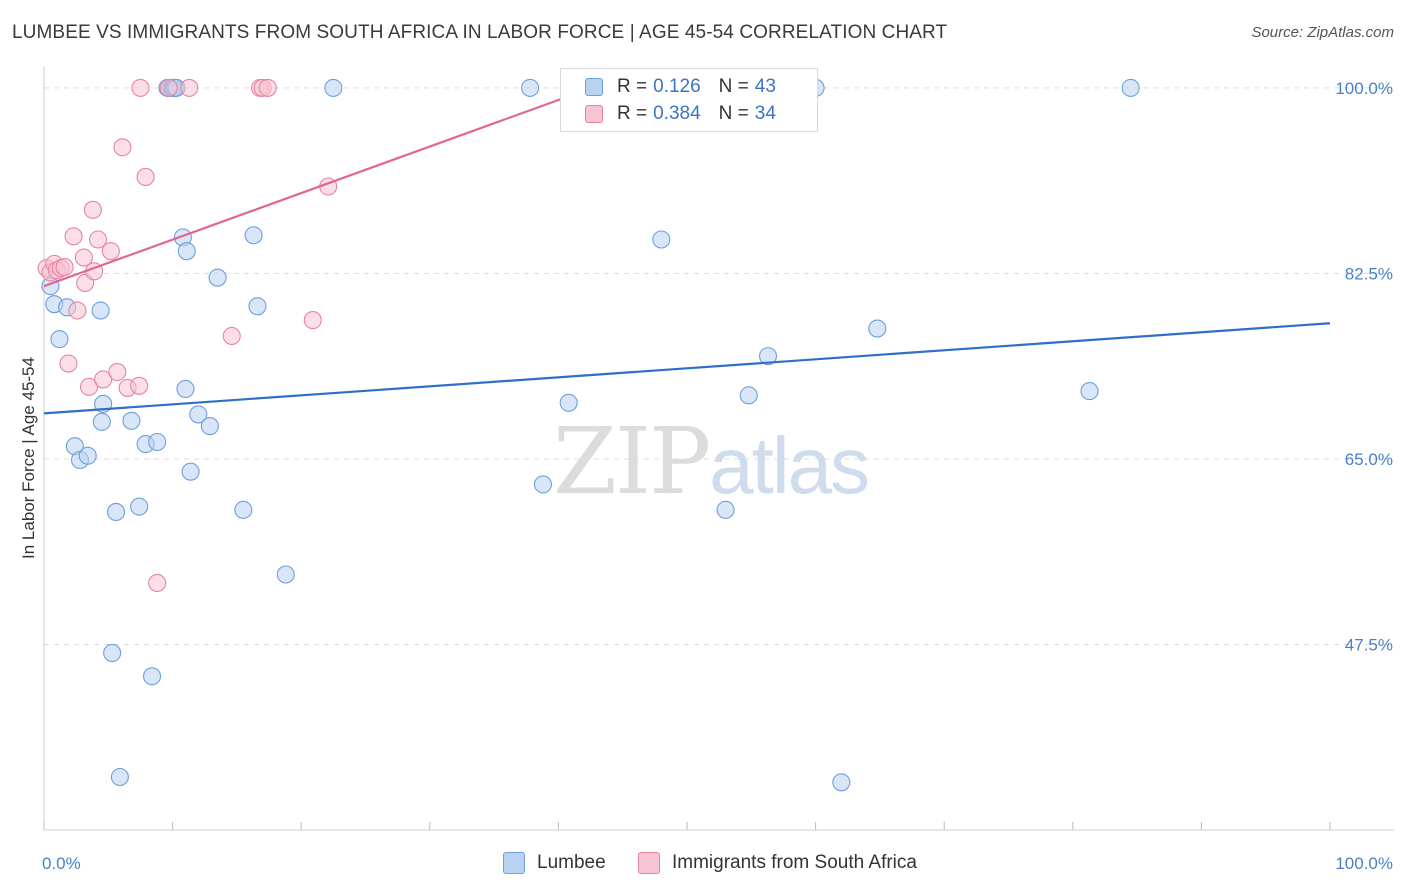 The width and height of the screenshot is (1406, 892). Describe the element at coordinates (1369, 644) in the screenshot. I see `y-tick-label: 47.5%` at that location.